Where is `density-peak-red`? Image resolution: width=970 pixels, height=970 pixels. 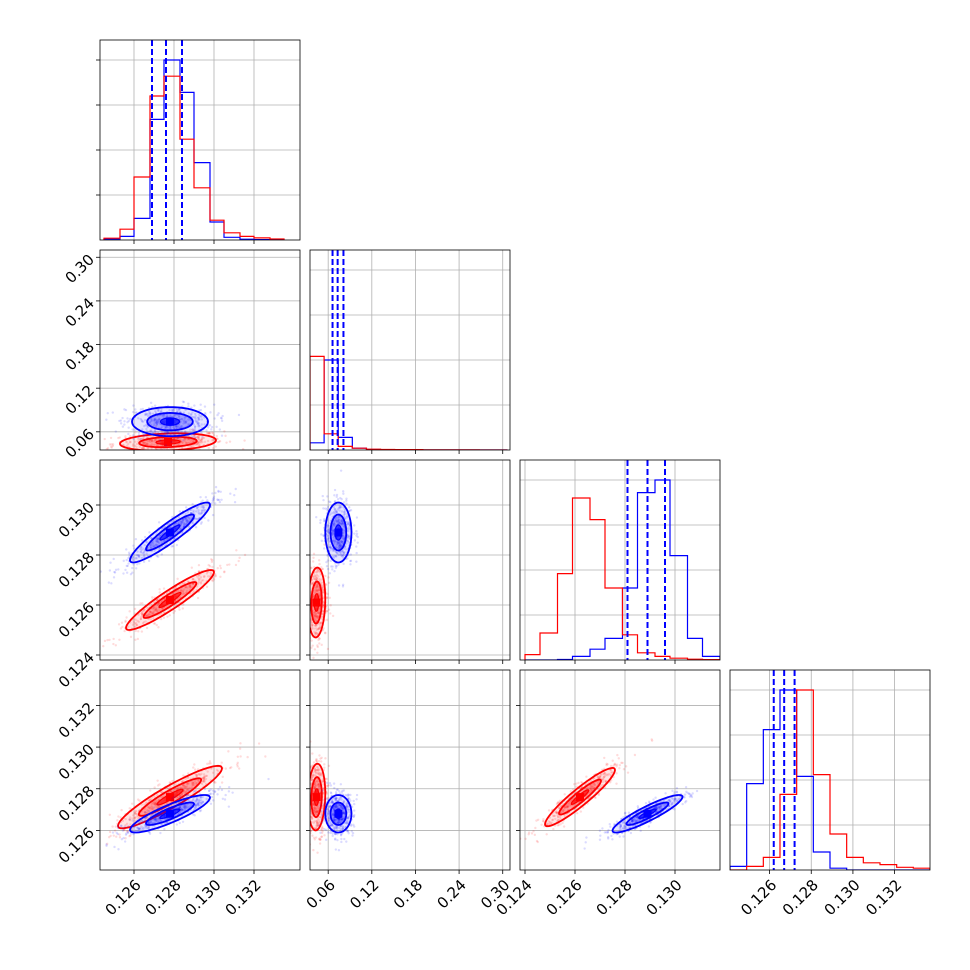
density-peak-red is located at coordinates (170, 797).